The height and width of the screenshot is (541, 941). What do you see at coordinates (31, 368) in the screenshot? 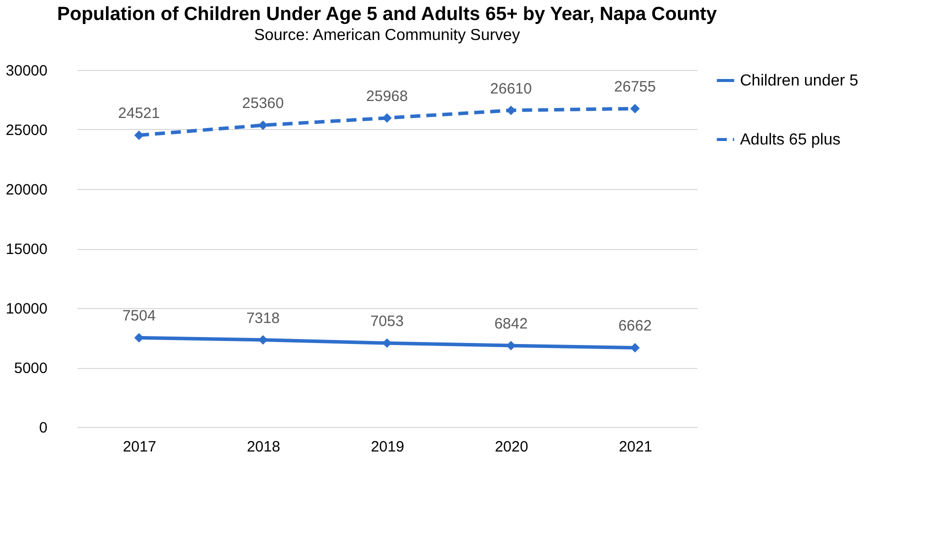
I see `y-tick-label: 5000` at bounding box center [31, 368].